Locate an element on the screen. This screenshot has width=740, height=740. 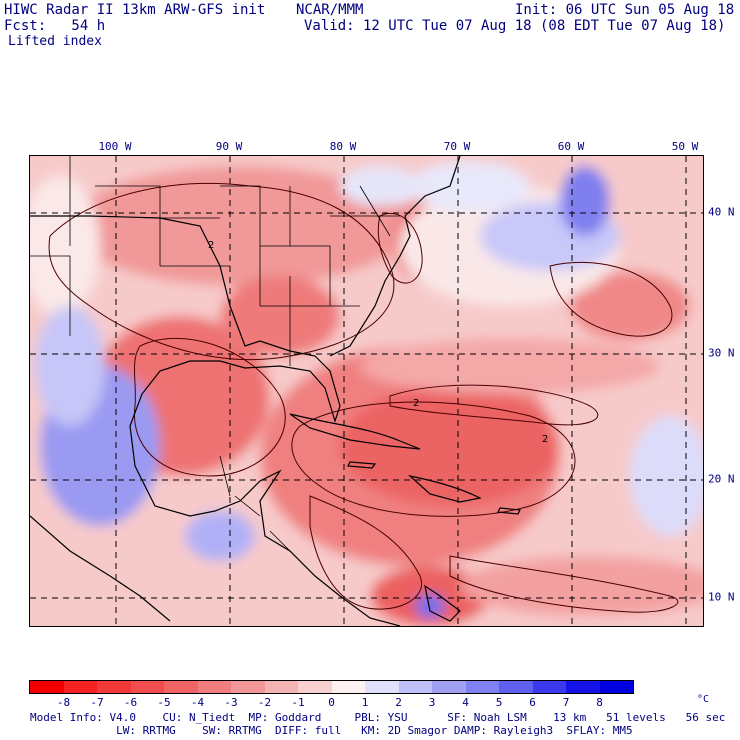
lon-label-100w: 100 W is located at coordinates (115, 146).